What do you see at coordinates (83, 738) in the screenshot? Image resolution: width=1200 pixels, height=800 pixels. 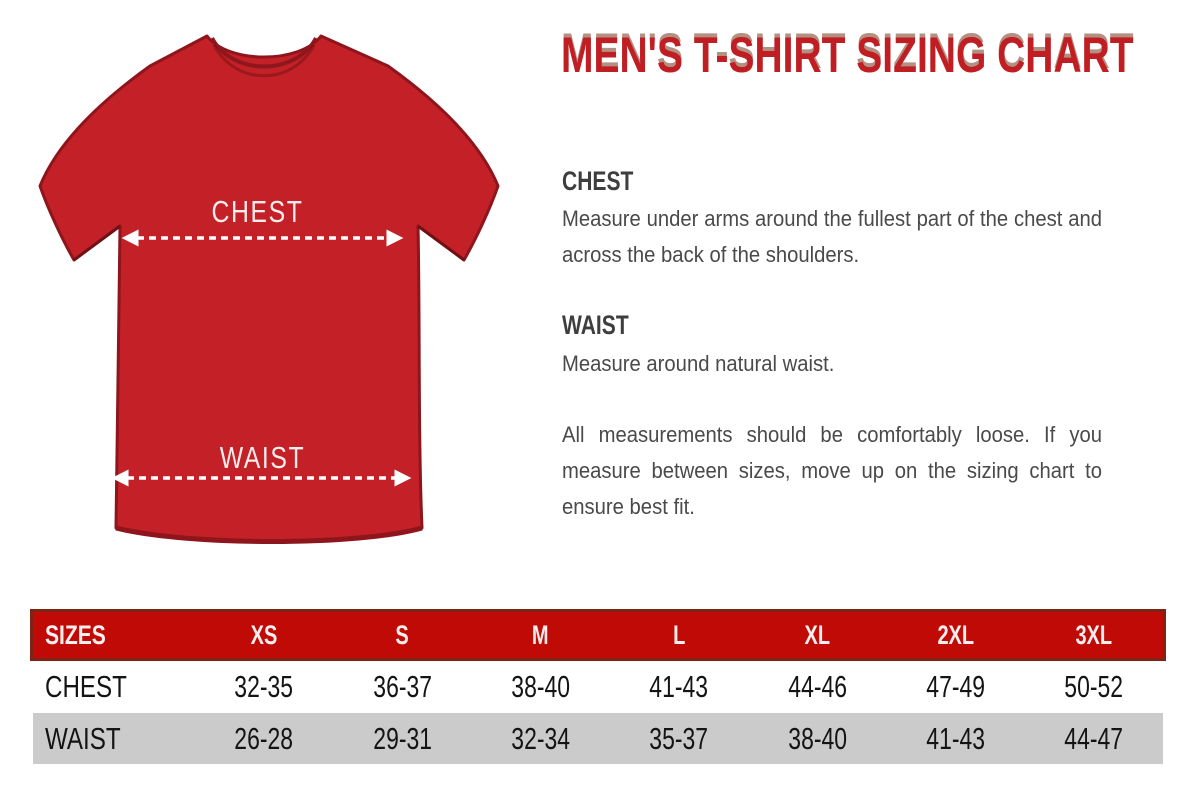 I see `row-label-waist: WAIST` at bounding box center [83, 738].